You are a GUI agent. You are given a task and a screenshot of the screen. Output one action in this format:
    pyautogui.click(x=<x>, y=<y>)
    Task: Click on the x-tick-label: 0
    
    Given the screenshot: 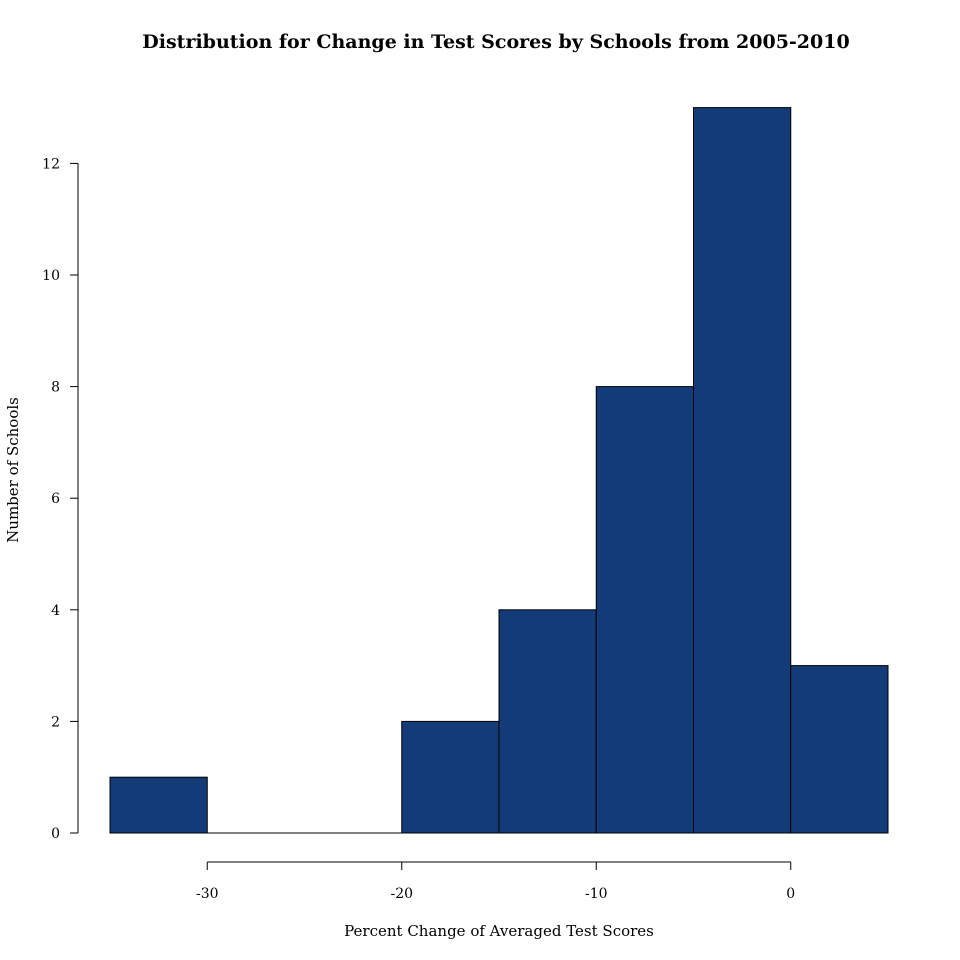 What is the action you would take?
    pyautogui.click(x=790, y=894)
    